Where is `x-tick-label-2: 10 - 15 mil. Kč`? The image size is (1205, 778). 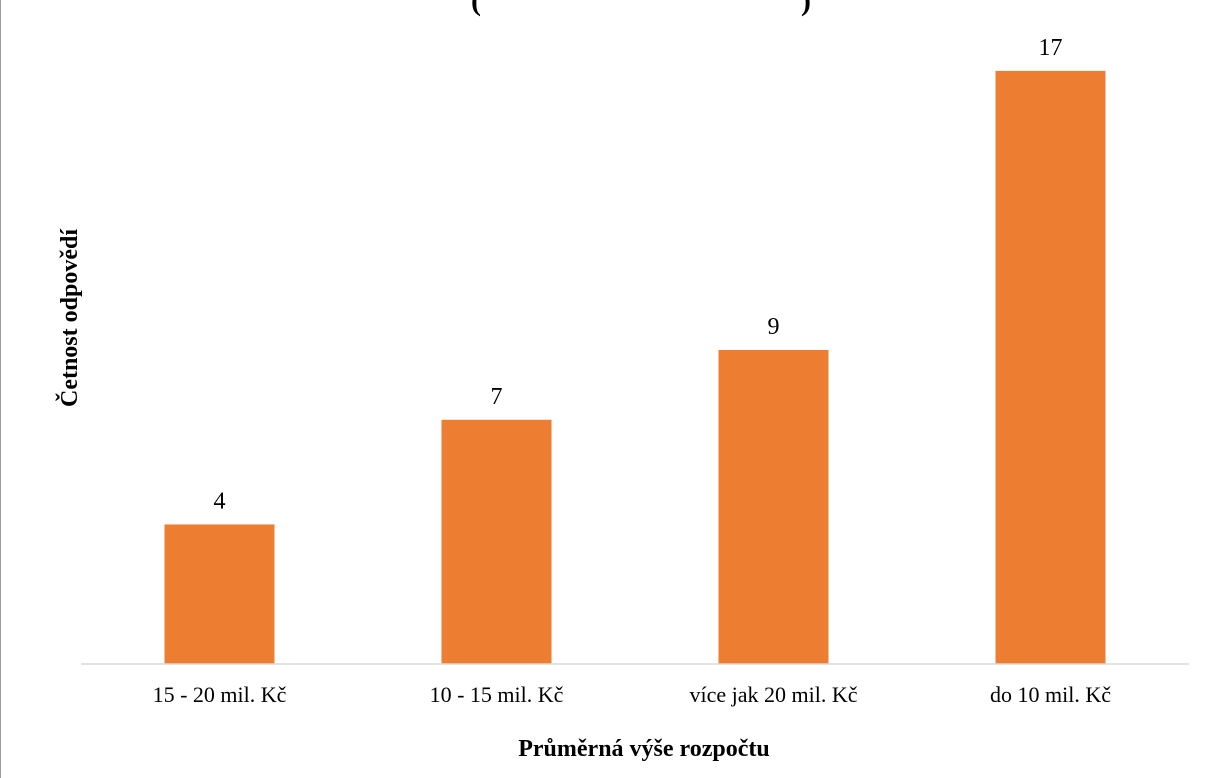
x-tick-label-2: 10 - 15 mil. Kč is located at coordinates (497, 694).